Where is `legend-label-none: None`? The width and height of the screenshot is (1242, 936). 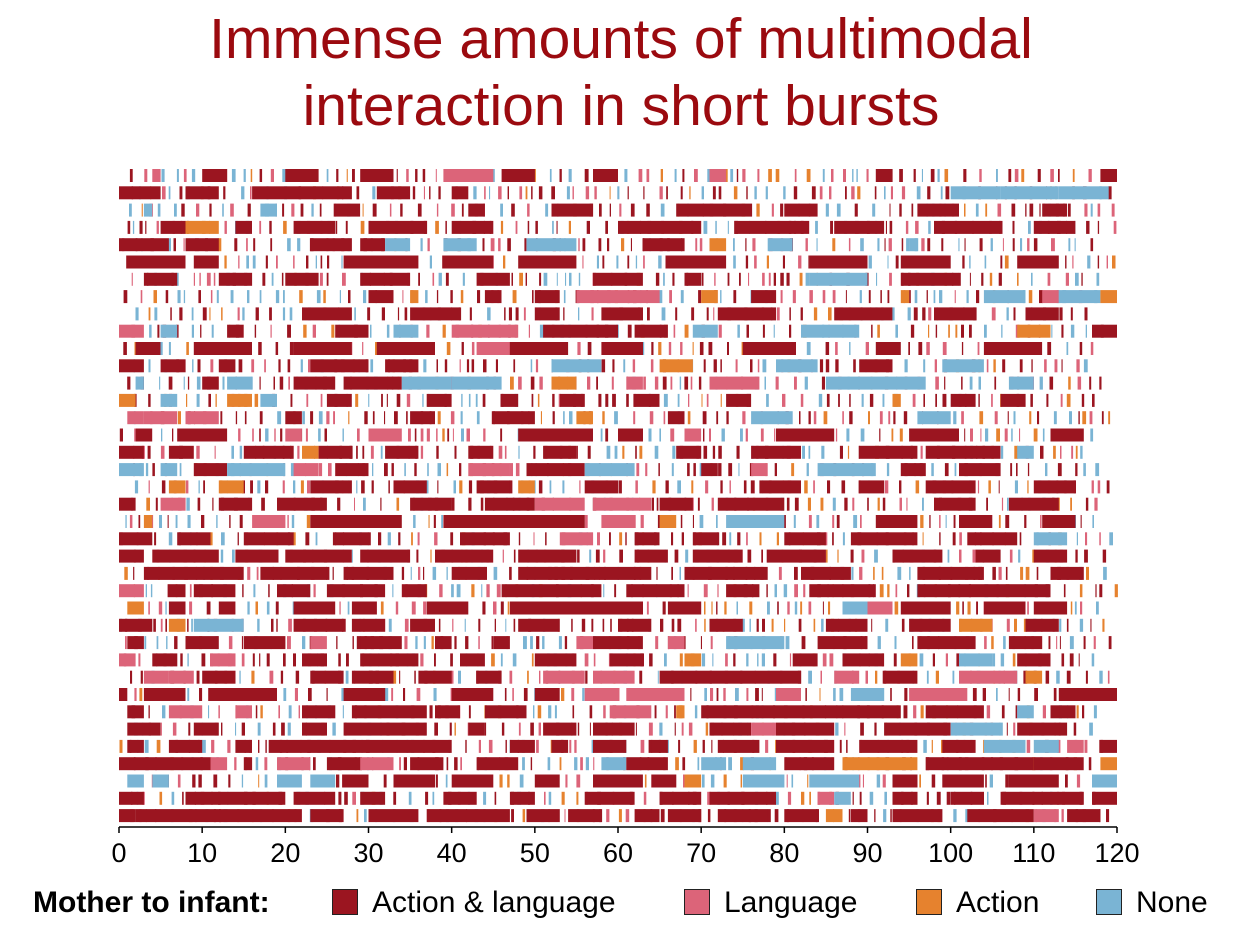 legend-label-none: None is located at coordinates (1172, 902).